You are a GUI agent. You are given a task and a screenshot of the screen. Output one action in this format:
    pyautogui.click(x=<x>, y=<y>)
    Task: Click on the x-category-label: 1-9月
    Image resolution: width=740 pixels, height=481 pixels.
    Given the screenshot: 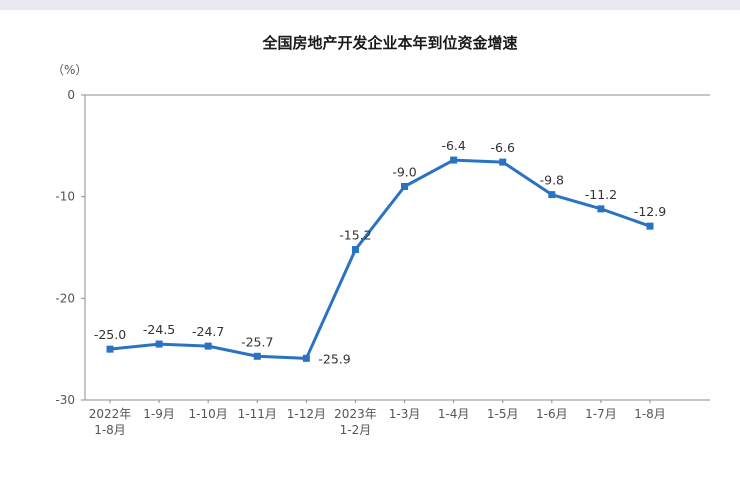 What is the action you would take?
    pyautogui.click(x=159, y=414)
    